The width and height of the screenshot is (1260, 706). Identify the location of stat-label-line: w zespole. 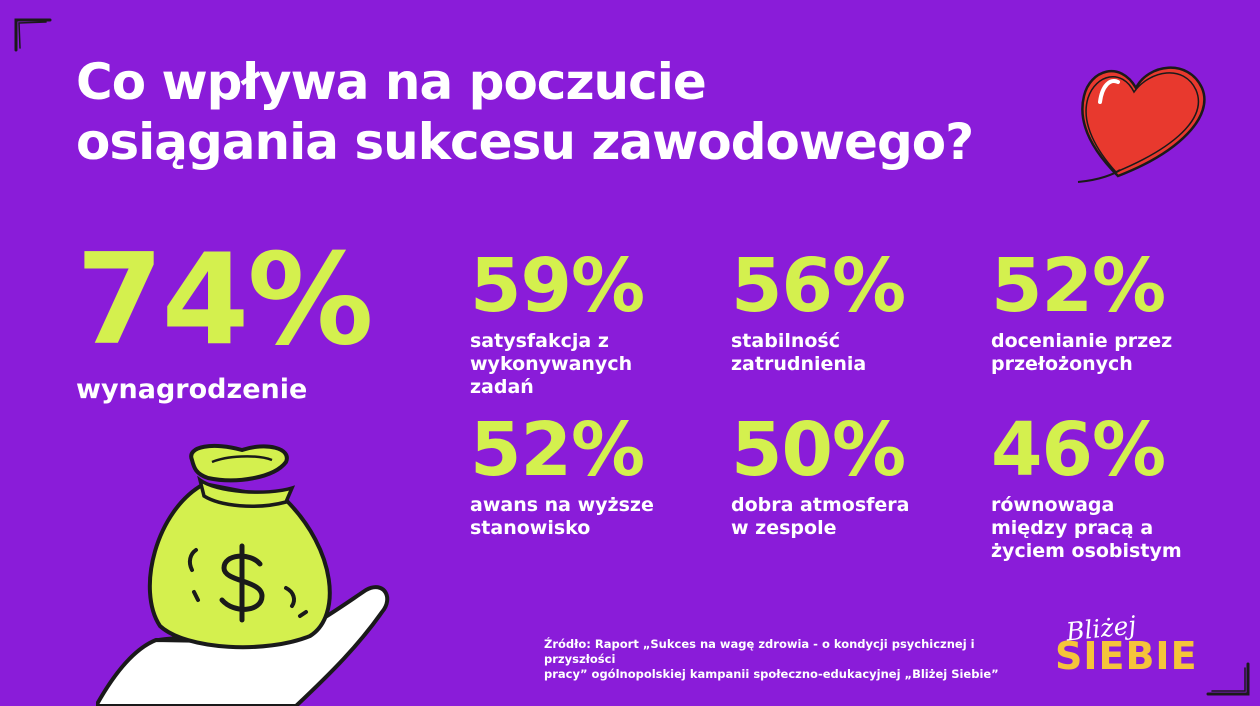
(784, 528).